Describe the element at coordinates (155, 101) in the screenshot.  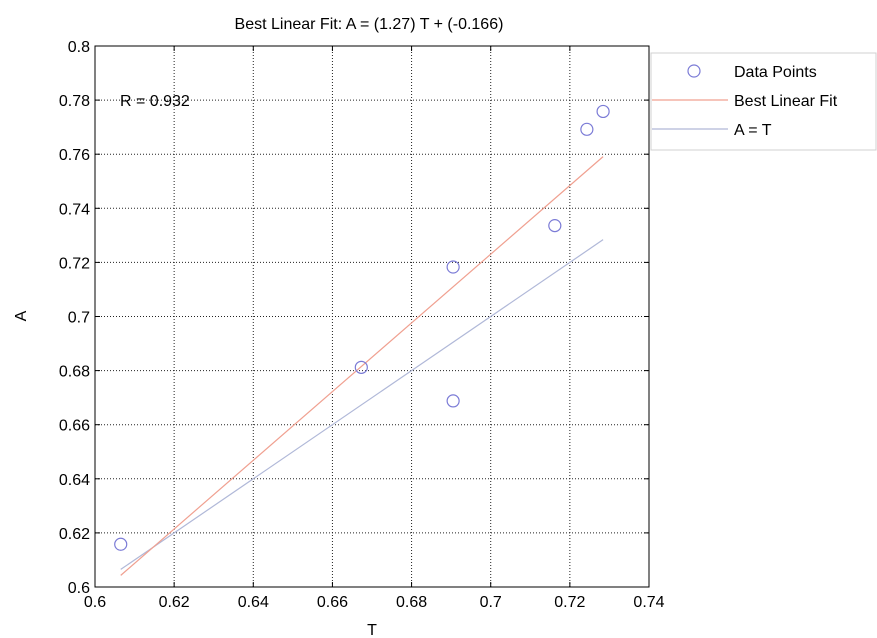
I see `r-annotation: R = 0.932` at that location.